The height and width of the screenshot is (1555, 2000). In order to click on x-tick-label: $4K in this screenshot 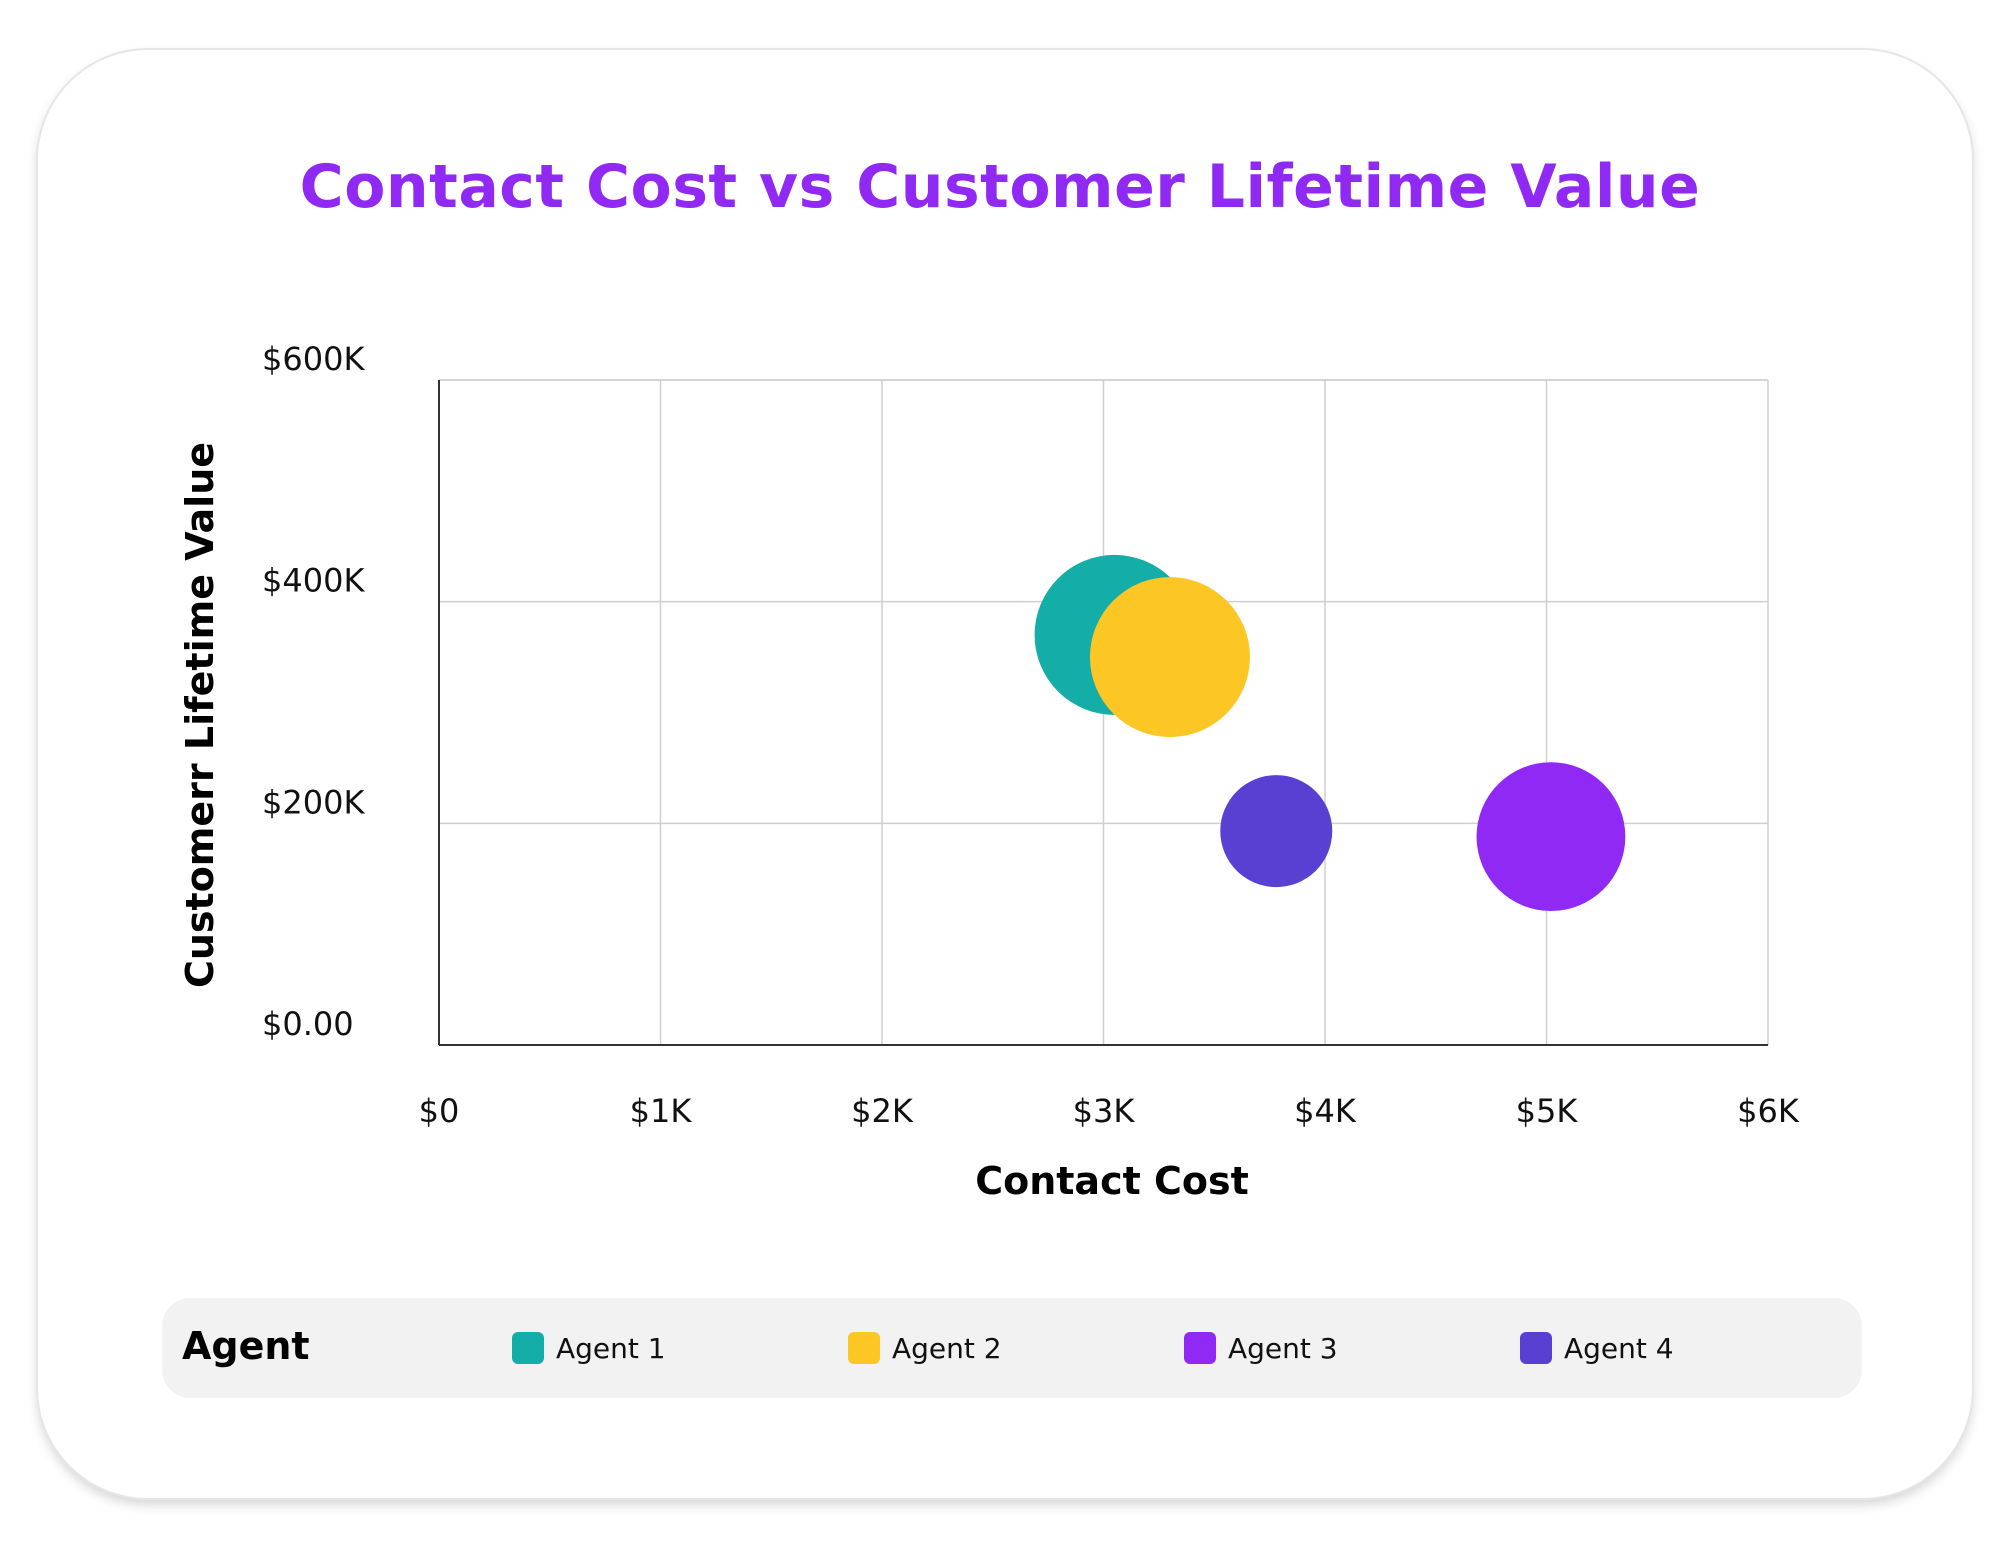, I will do `click(1325, 1111)`.